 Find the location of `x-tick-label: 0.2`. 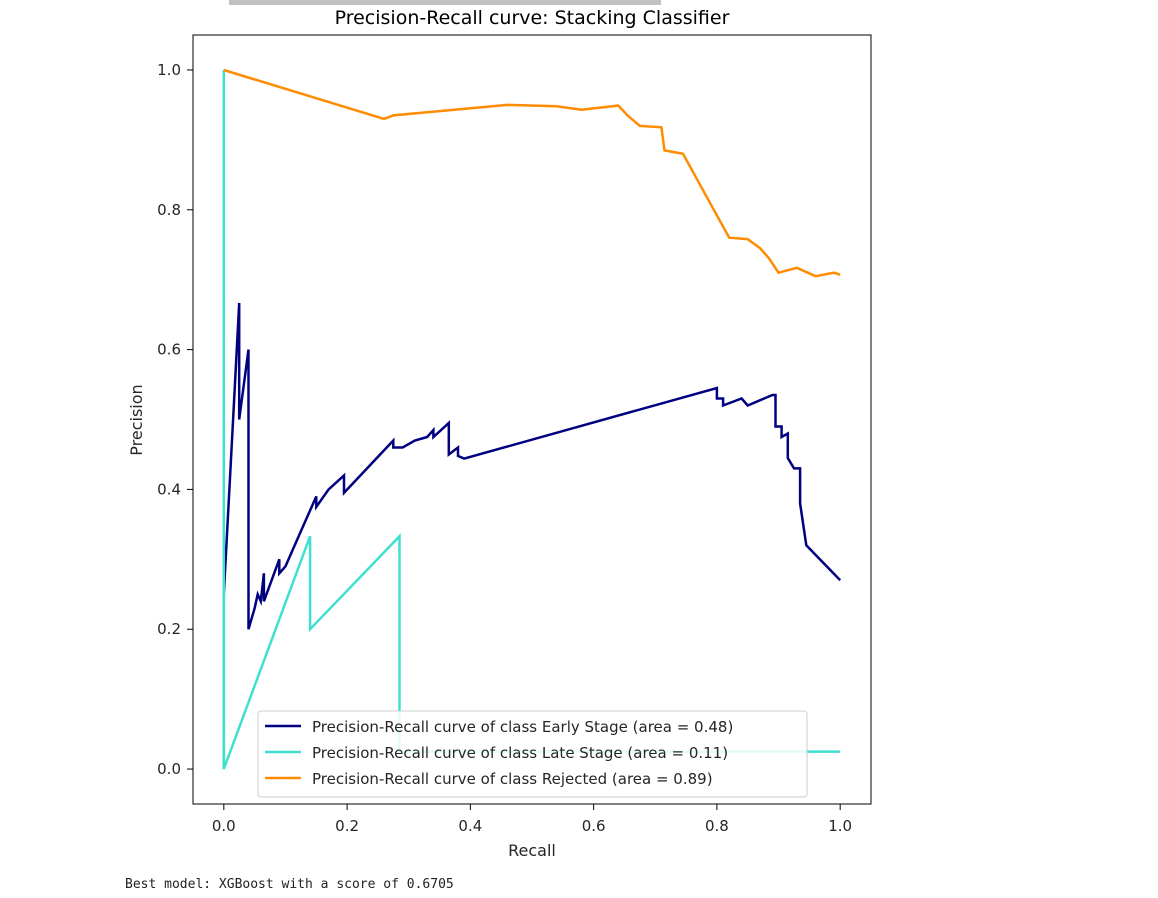

x-tick-label: 0.2 is located at coordinates (347, 826).